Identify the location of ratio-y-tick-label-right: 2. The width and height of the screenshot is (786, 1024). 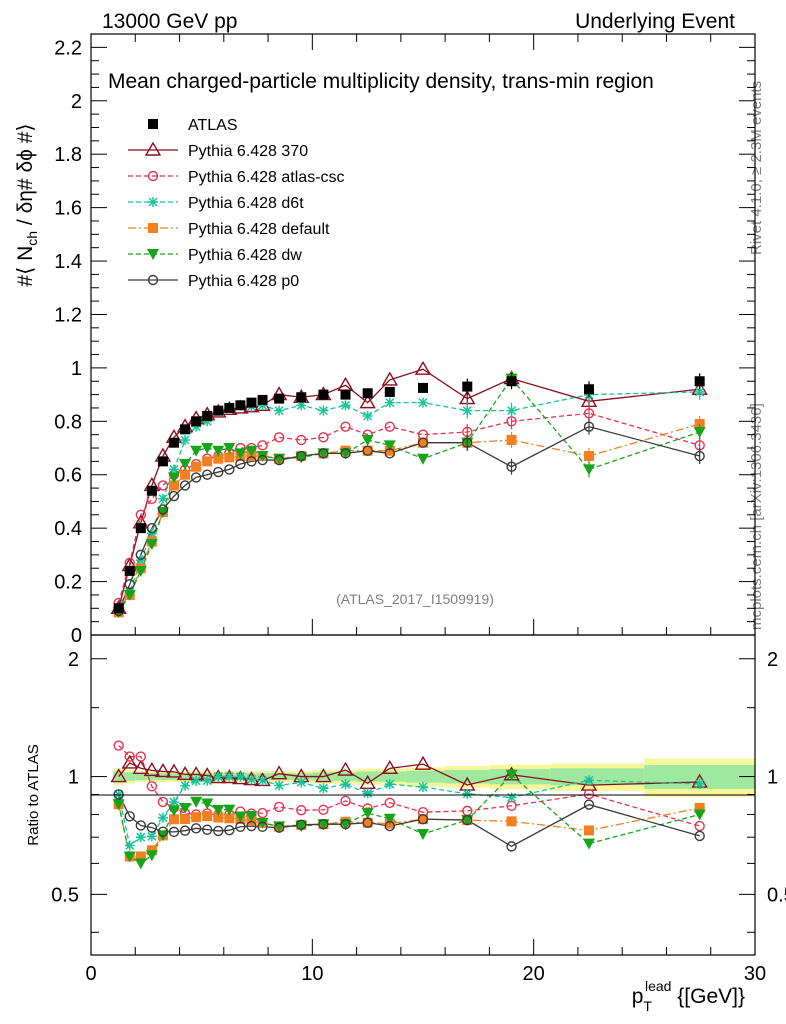
(772, 660).